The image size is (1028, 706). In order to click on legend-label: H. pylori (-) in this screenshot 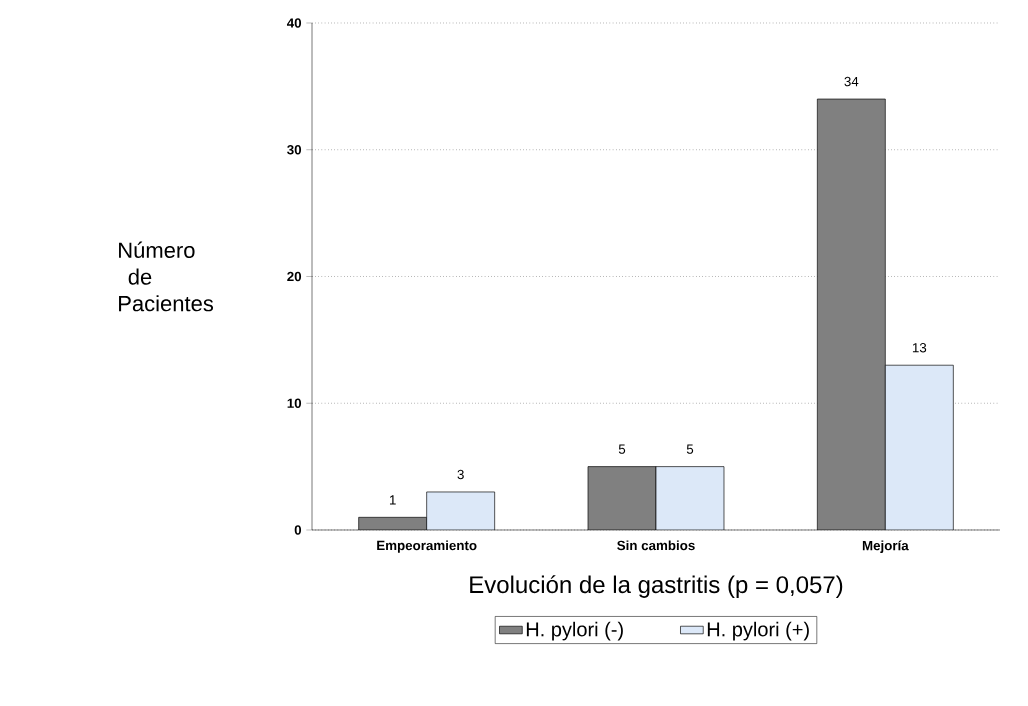, I will do `click(574, 631)`.